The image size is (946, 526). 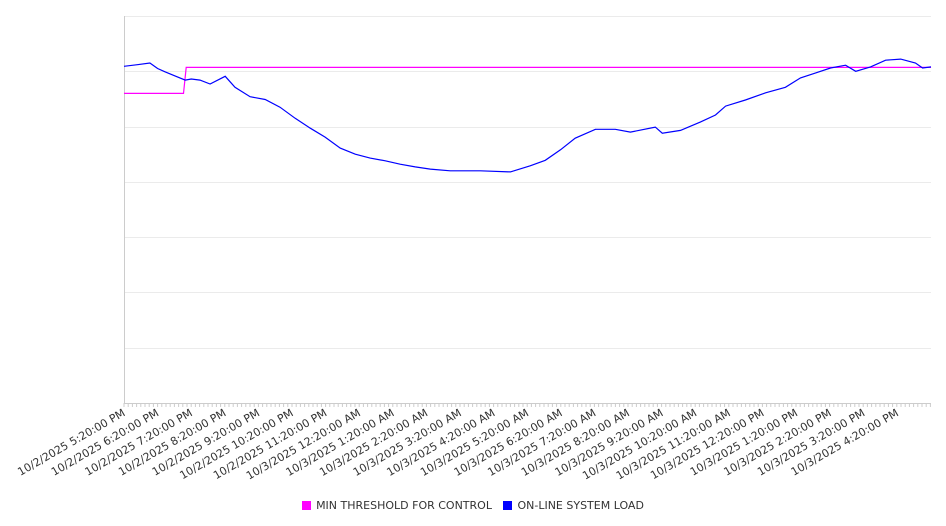 What do you see at coordinates (580, 505) in the screenshot?
I see `legend-label-load: ON-LINE SYSTEM LOAD` at bounding box center [580, 505].